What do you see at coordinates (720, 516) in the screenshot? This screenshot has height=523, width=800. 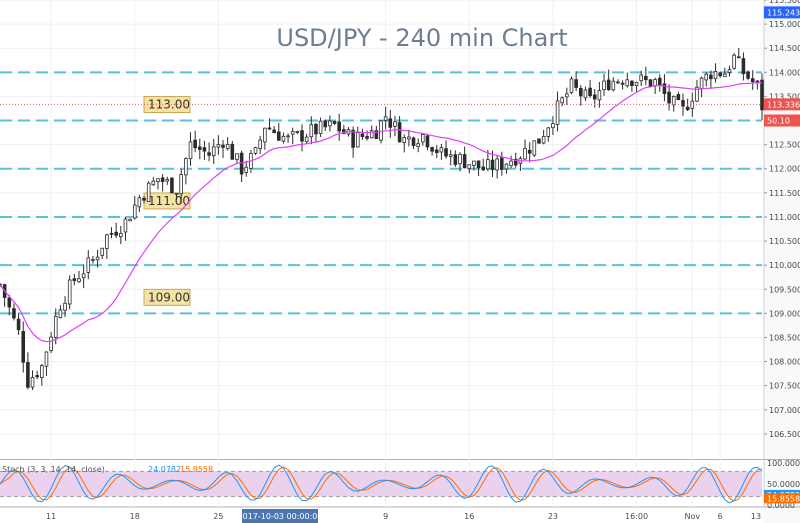 I see `time-tick-label: 6` at bounding box center [720, 516].